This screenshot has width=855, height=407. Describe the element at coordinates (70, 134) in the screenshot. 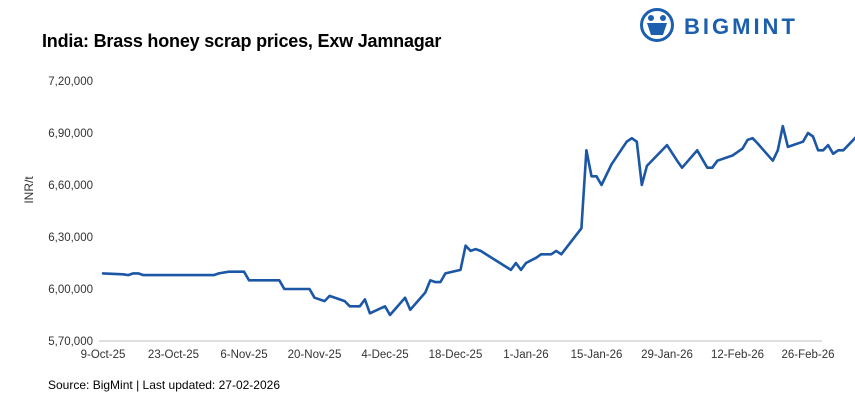

I see `y-tick-label: 6,90,000` at that location.